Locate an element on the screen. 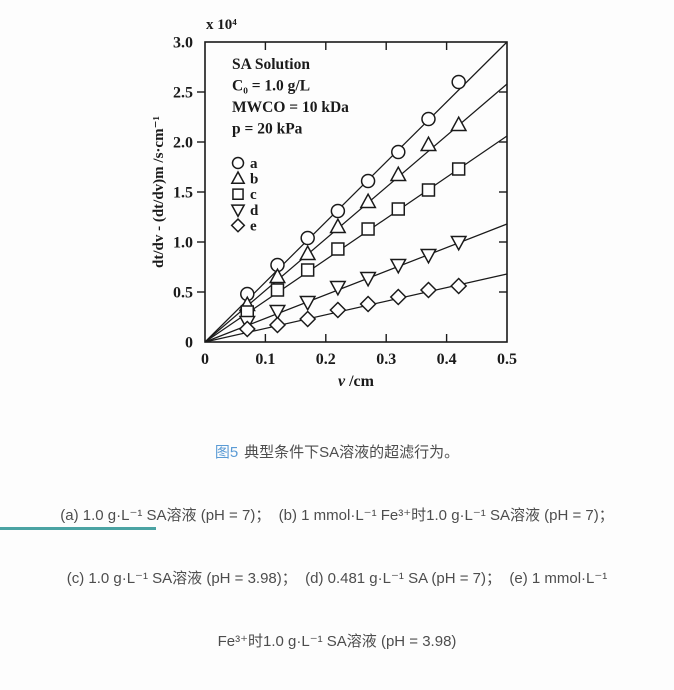  legend-label-e: e is located at coordinates (253, 226).